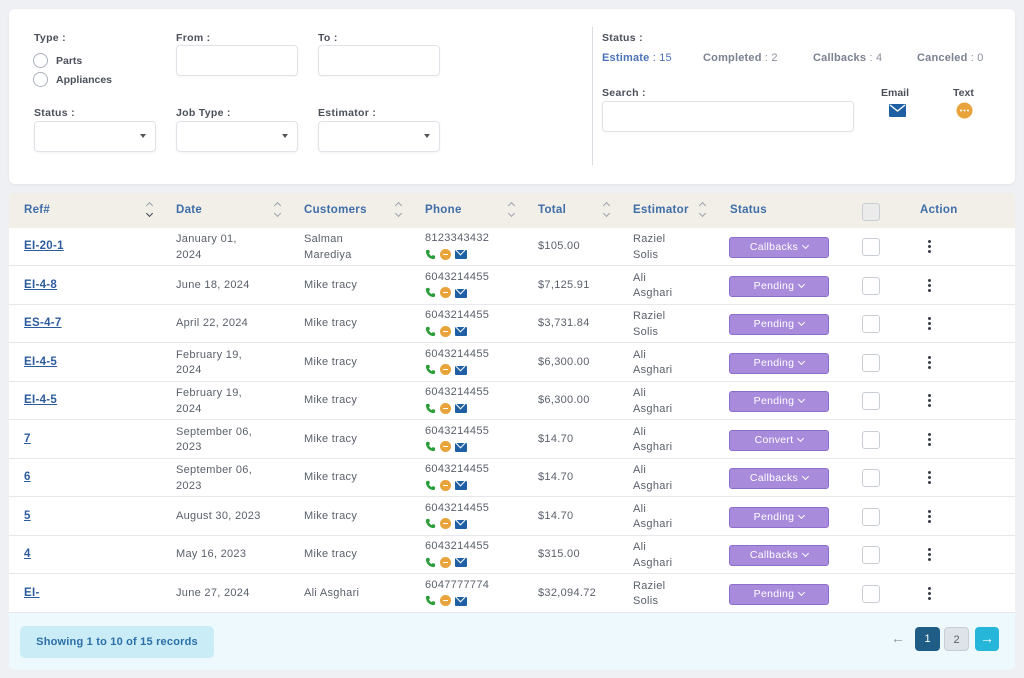 This screenshot has height=678, width=1024. Describe the element at coordinates (27, 515) in the screenshot. I see `ref-link: 5` at that location.